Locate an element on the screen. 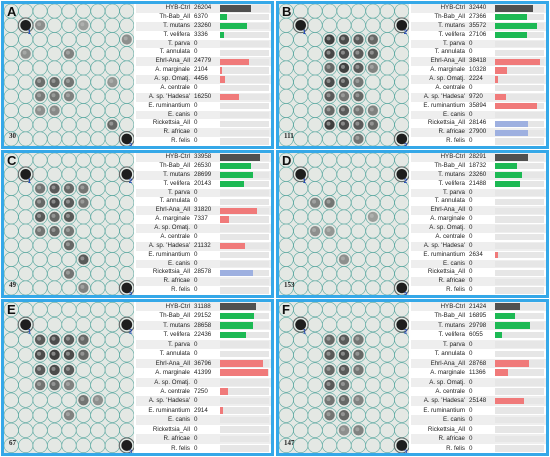  probe-name: A. sp. 'Hadesa' is located at coordinates (444, 96).